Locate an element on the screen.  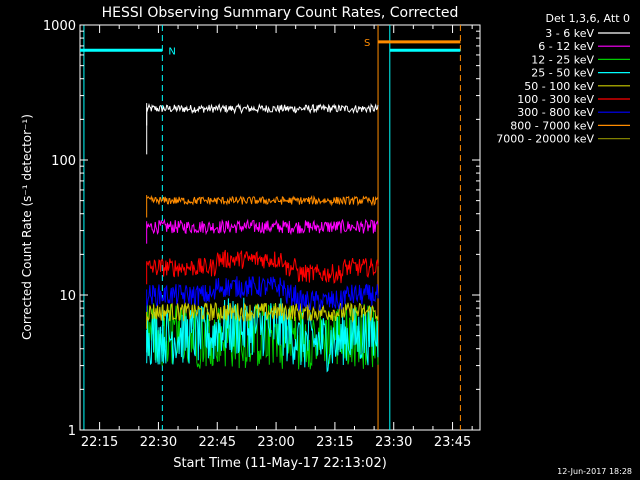
legend-label: 25 - 50 keV is located at coordinates (562, 73).